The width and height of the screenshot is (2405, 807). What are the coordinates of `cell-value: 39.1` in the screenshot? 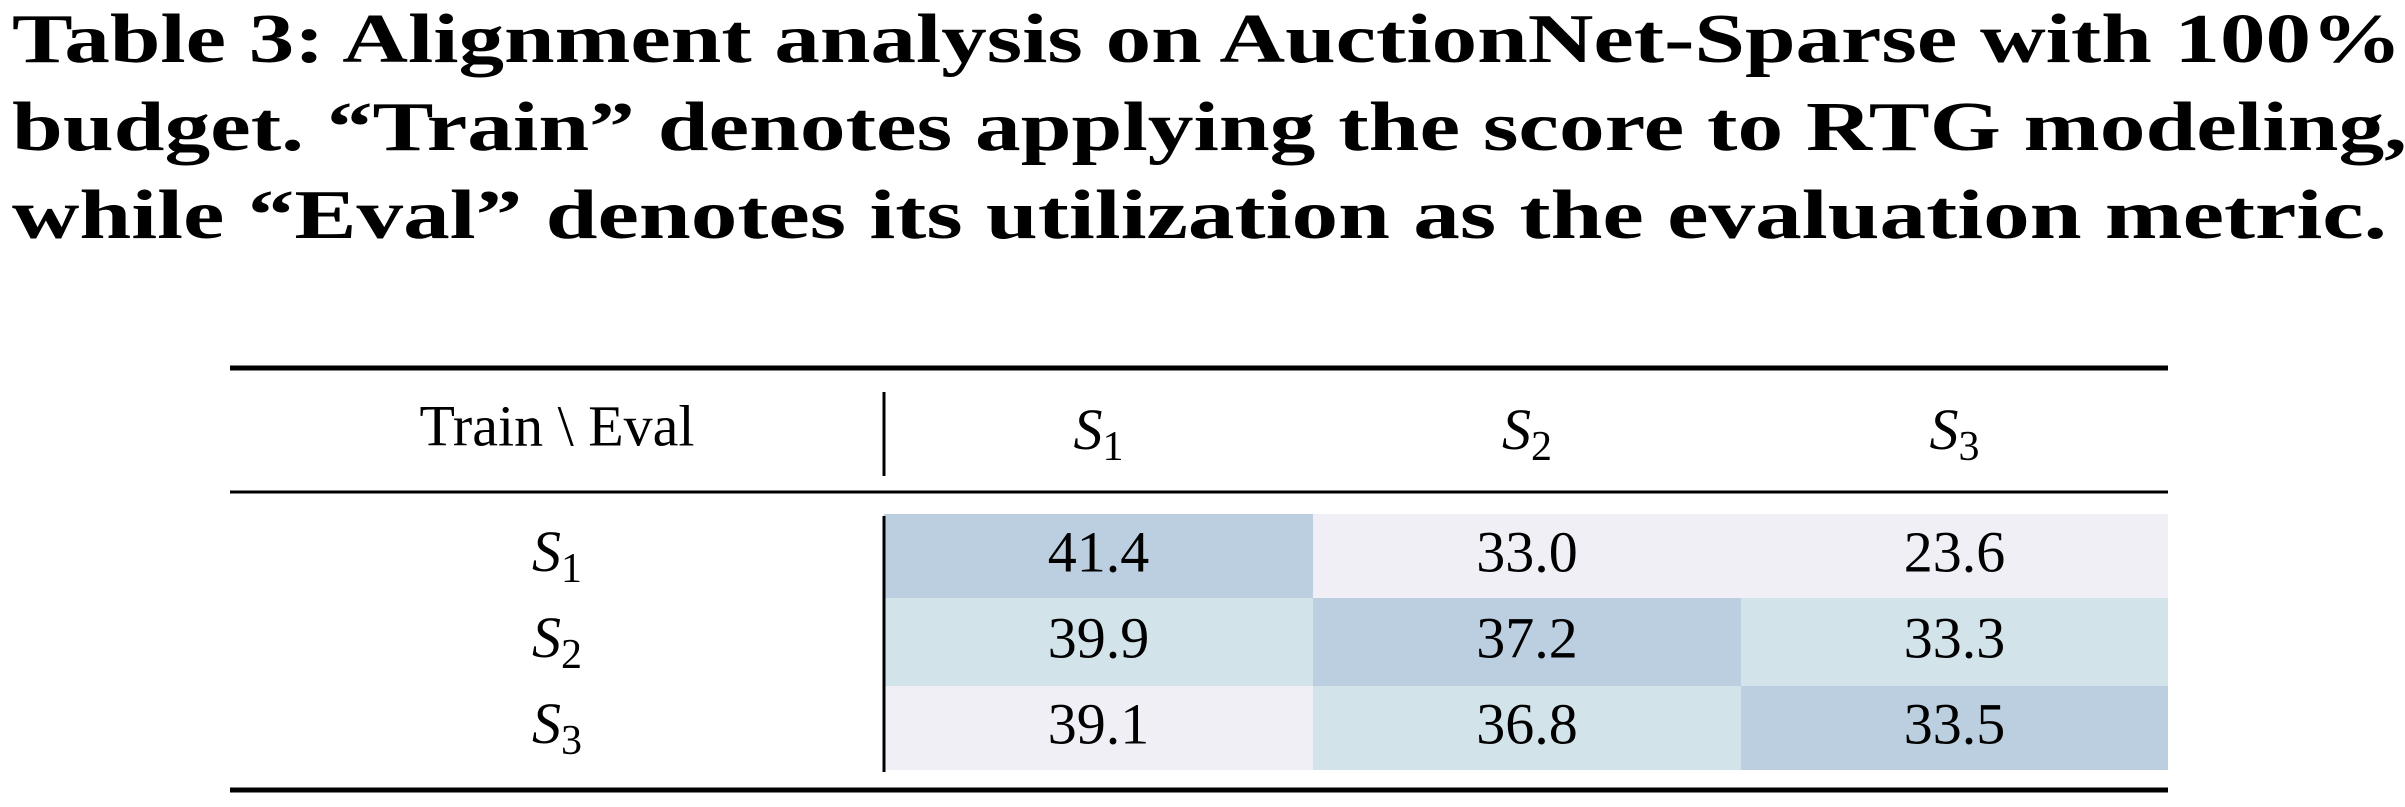 It's located at (1099, 723).